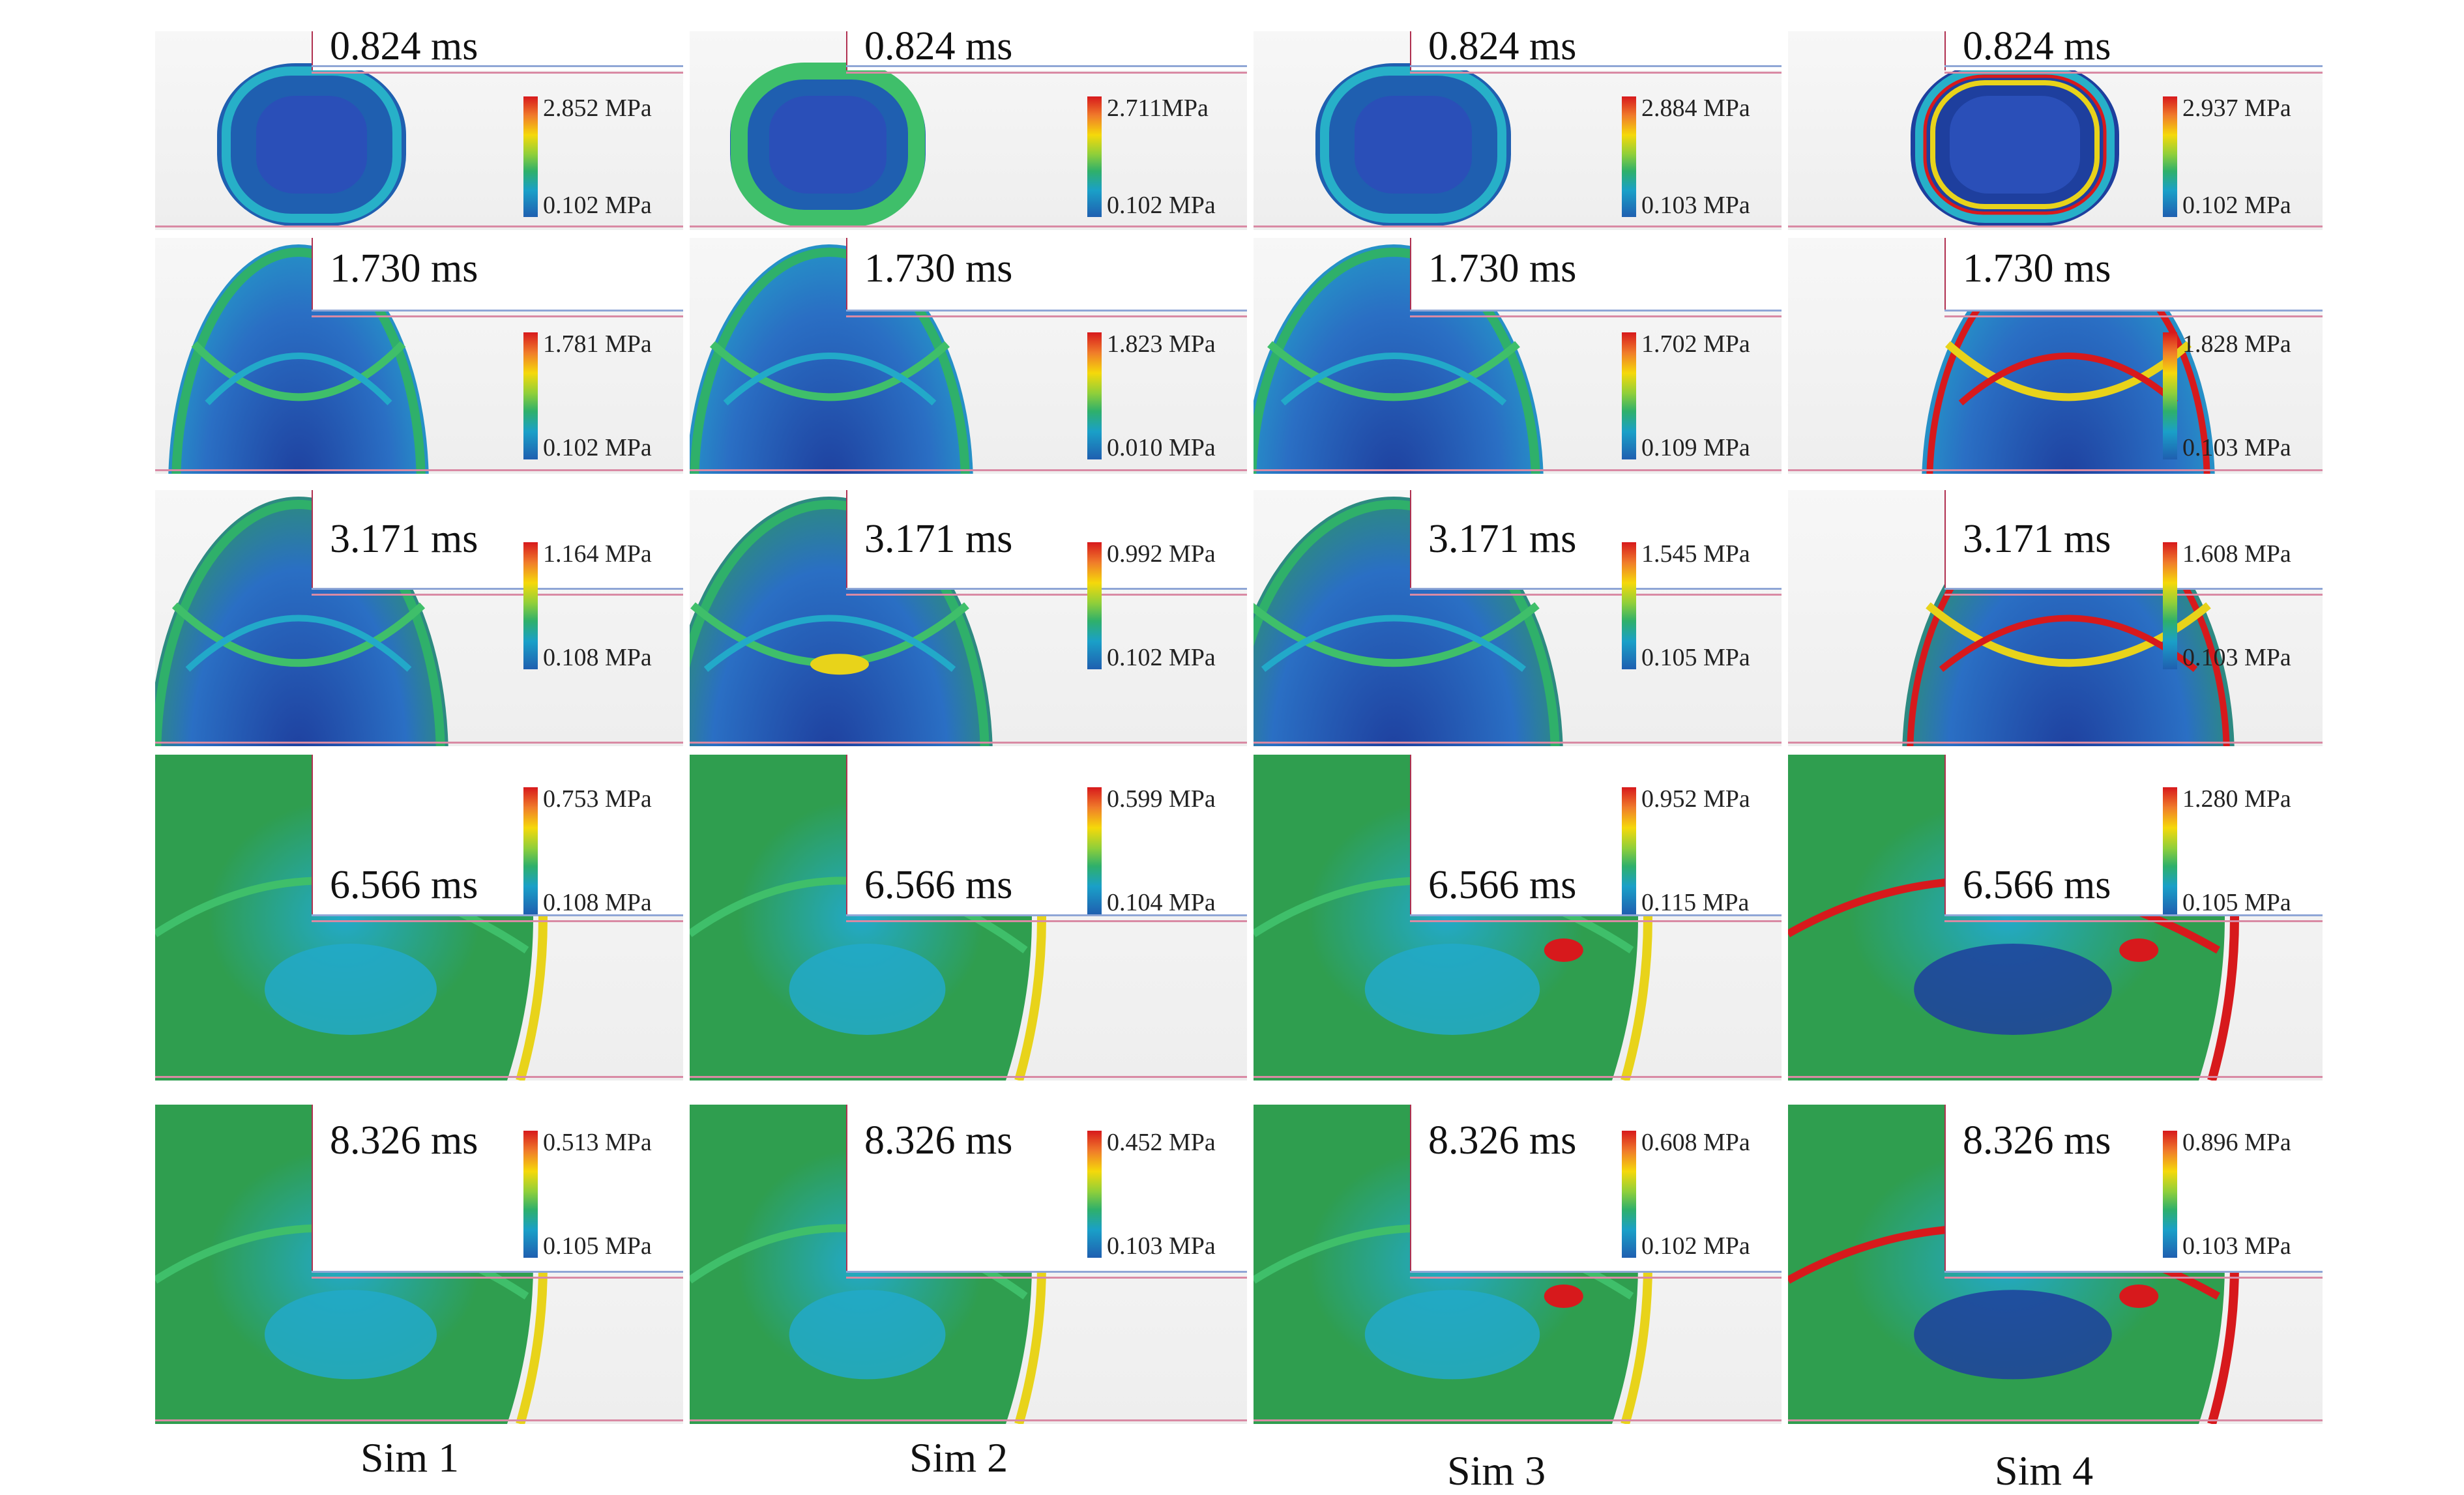 The width and height of the screenshot is (2464, 1495). What do you see at coordinates (2056, 918) in the screenshot?
I see `sim-panel: 6.566 ms 1.280 MPa 0.105 MPa` at bounding box center [2056, 918].